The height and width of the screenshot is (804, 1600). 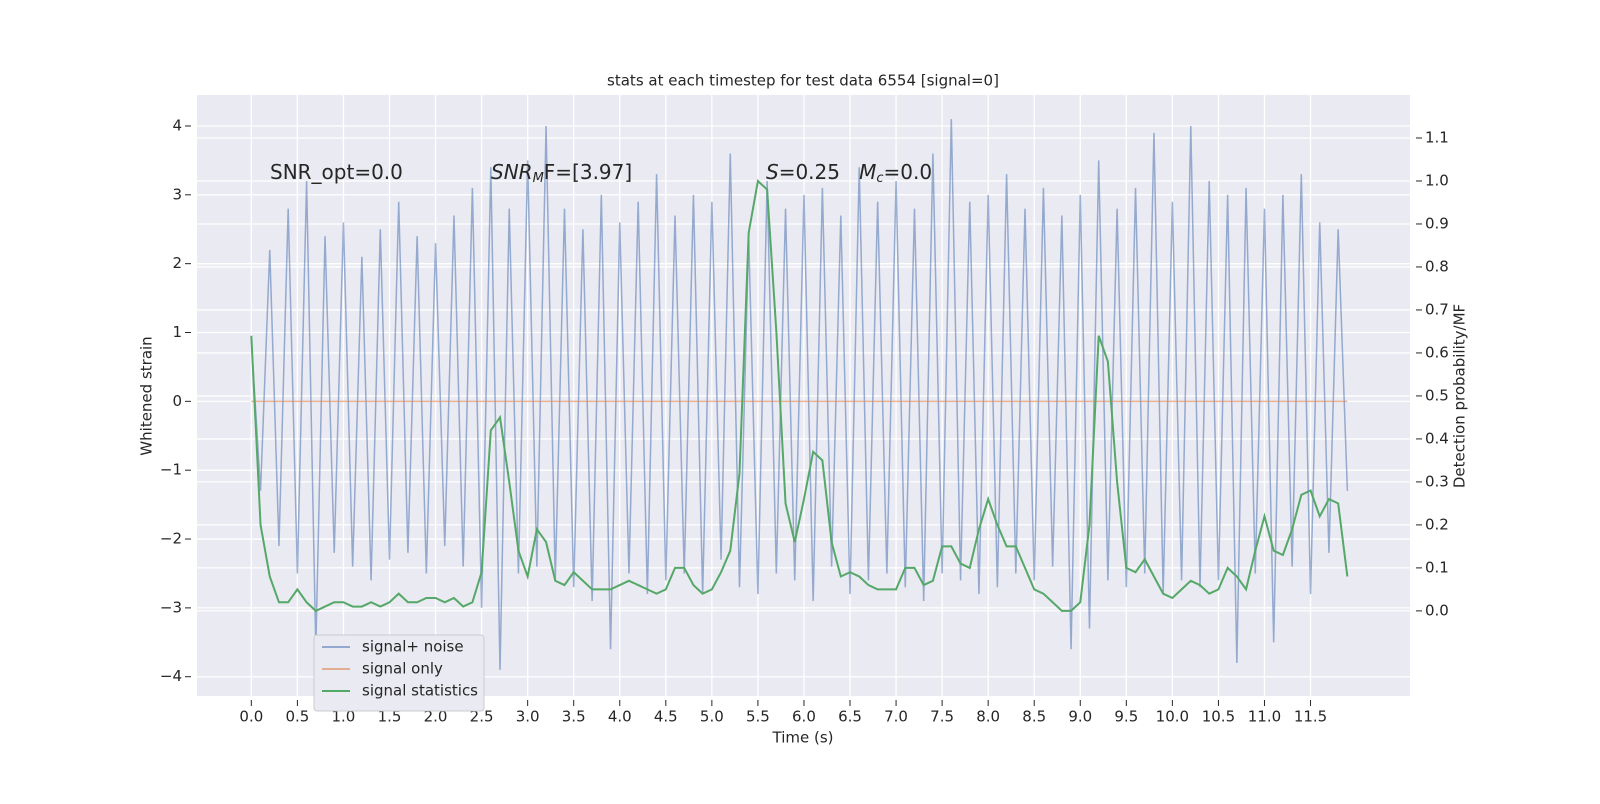 I want to click on annotation: S=0.25 Mc=0.0, so click(x=849, y=173).